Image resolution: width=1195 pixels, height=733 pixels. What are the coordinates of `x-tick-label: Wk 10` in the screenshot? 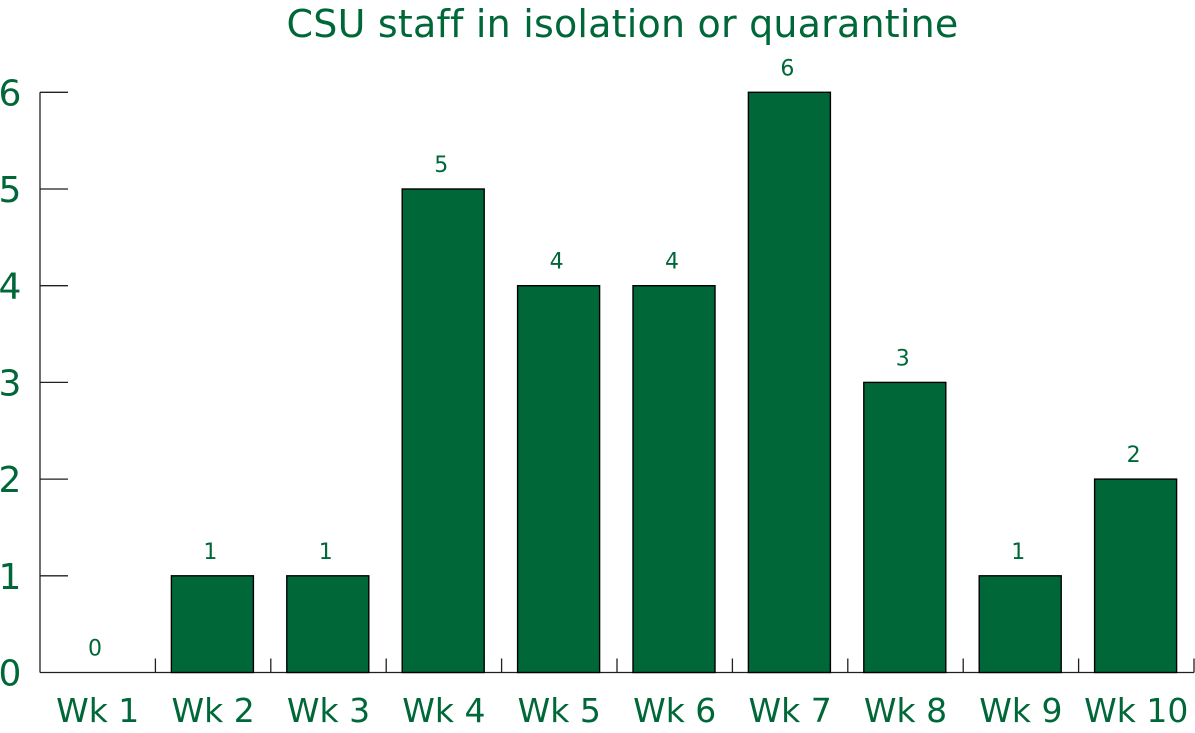 It's located at (1136, 710).